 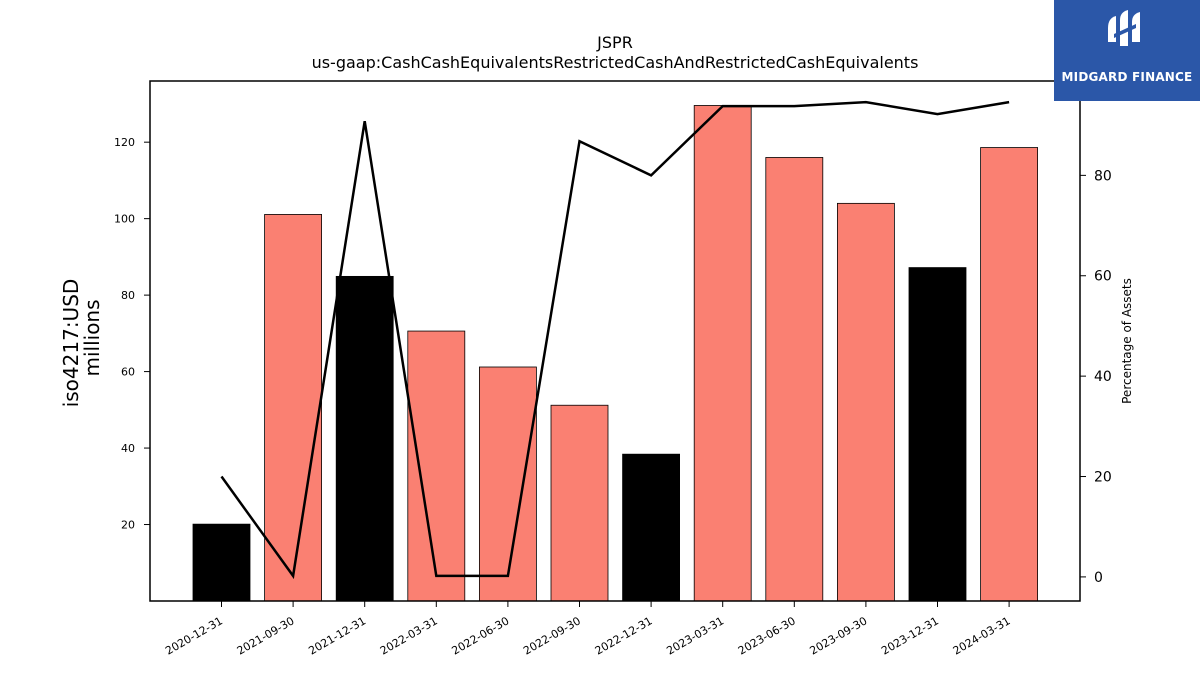 I want to click on x-tick-label: 2023-09-30, so click(x=839, y=635).